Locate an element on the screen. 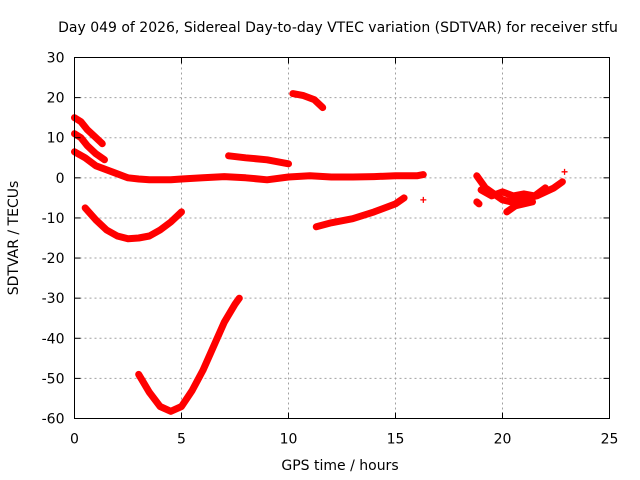 This screenshot has width=640, height=480. y-tick-label: -50 is located at coordinates (53, 379).